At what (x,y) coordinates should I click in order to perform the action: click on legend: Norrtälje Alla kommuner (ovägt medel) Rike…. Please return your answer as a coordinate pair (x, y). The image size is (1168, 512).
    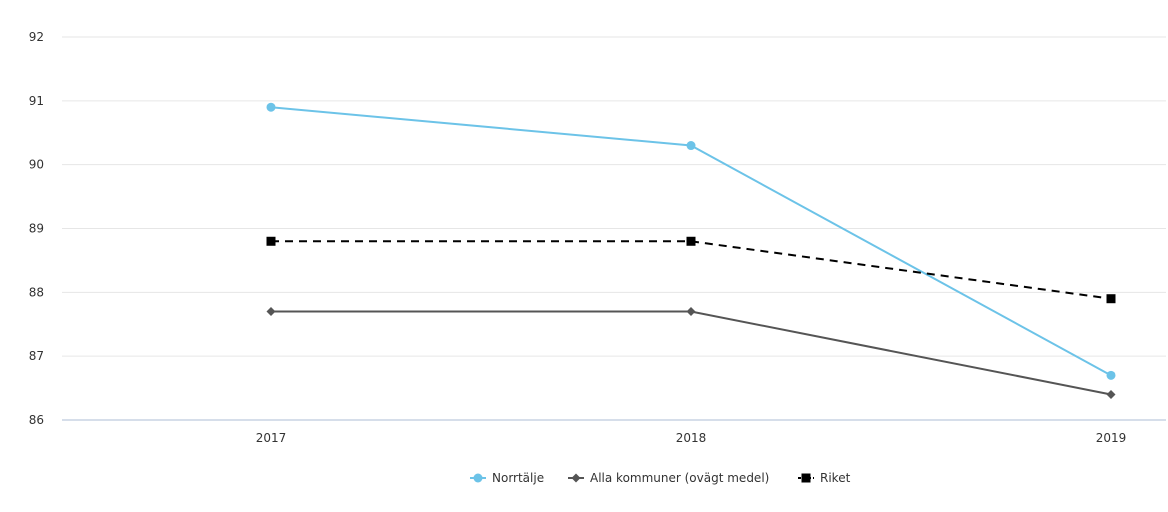
    Looking at the image, I should click on (660, 478).